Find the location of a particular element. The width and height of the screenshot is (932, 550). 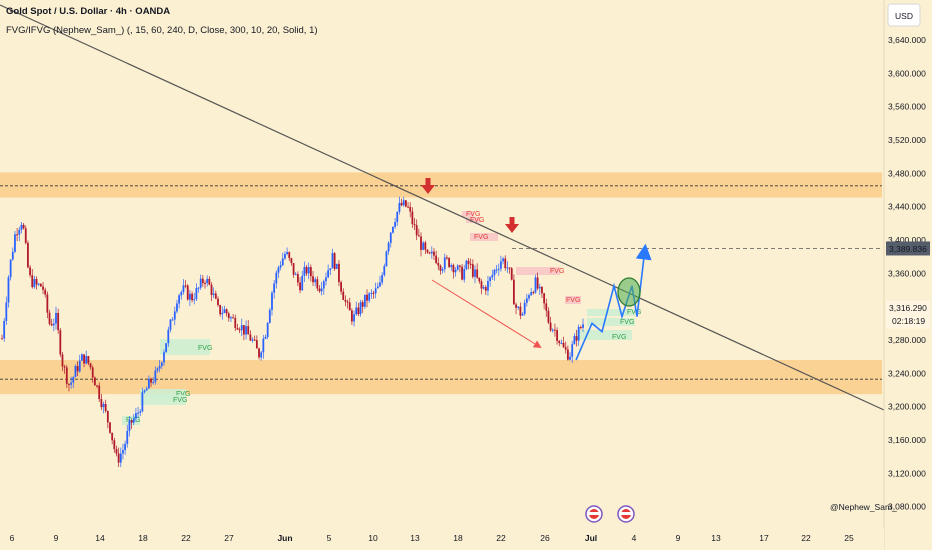

y-tick-label: 3,640.000 is located at coordinates (907, 40).